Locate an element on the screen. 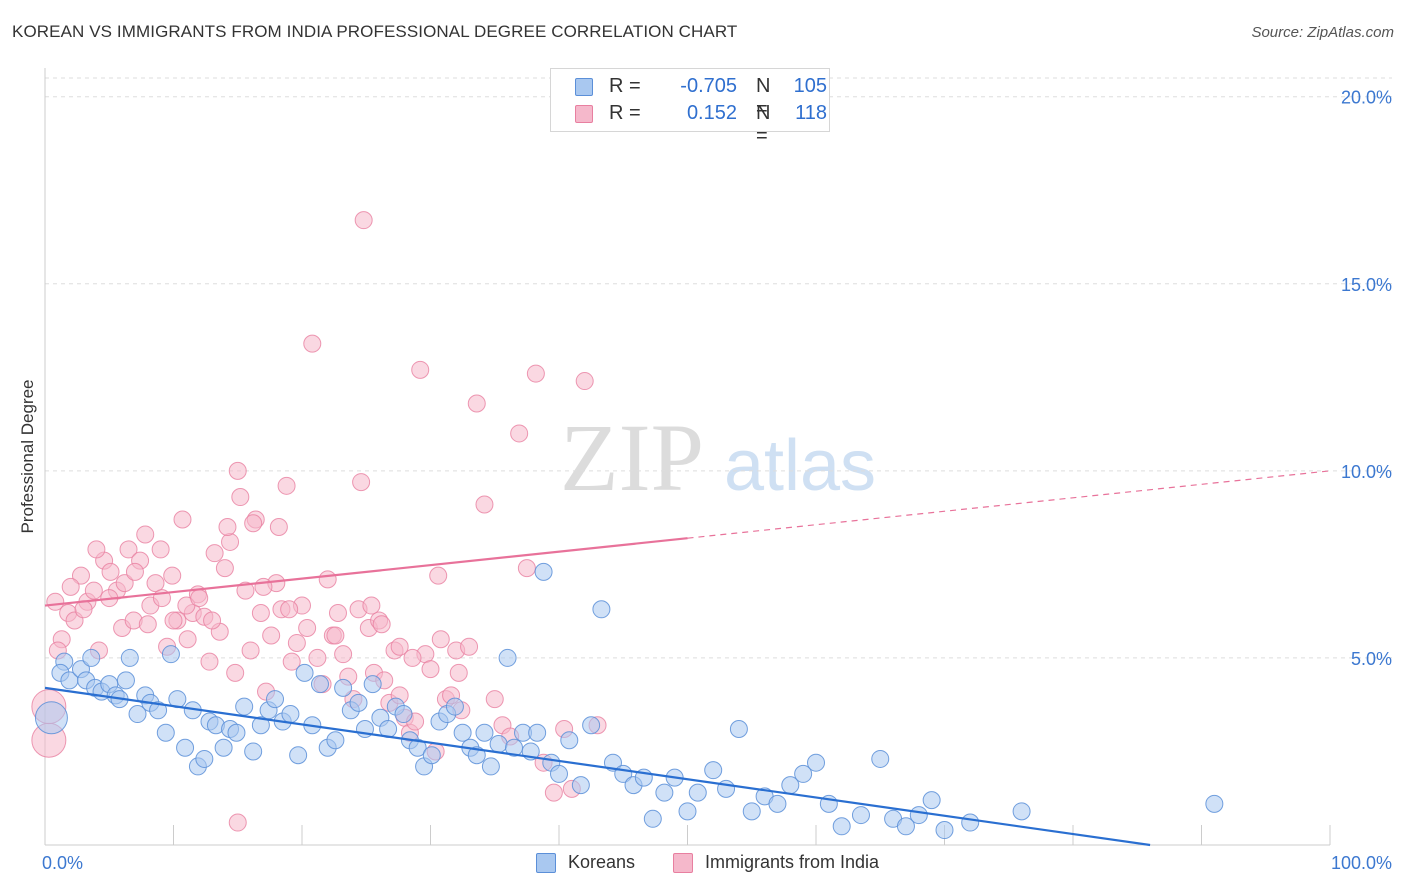  svg-text: atlas is located at coordinates (800, 466).